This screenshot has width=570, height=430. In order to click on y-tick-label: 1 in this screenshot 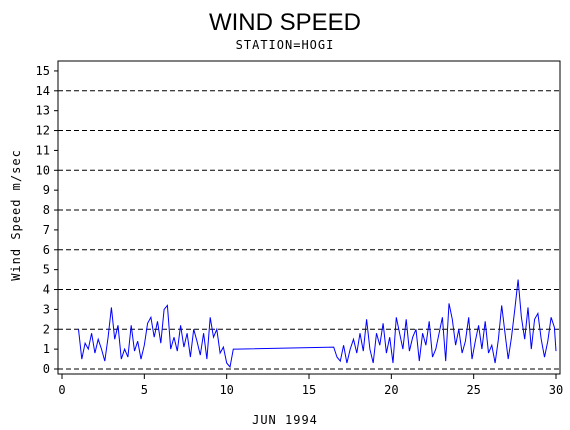, I will do `click(46, 349)`.